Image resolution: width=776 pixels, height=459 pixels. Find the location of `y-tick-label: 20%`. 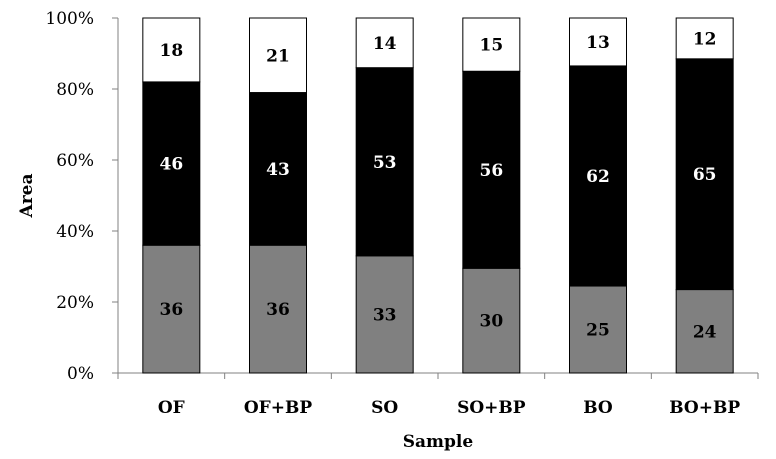

y-tick-label: 20% is located at coordinates (75, 303).